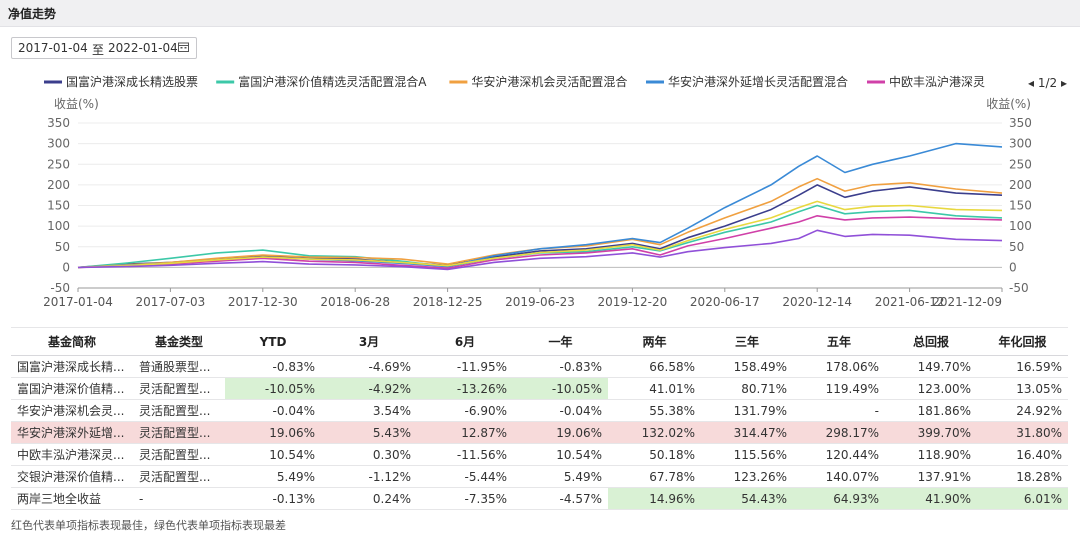 This screenshot has height=539, width=1080. Describe the element at coordinates (369, 432) in the screenshot. I see `return-cell: 5.43%` at that location.